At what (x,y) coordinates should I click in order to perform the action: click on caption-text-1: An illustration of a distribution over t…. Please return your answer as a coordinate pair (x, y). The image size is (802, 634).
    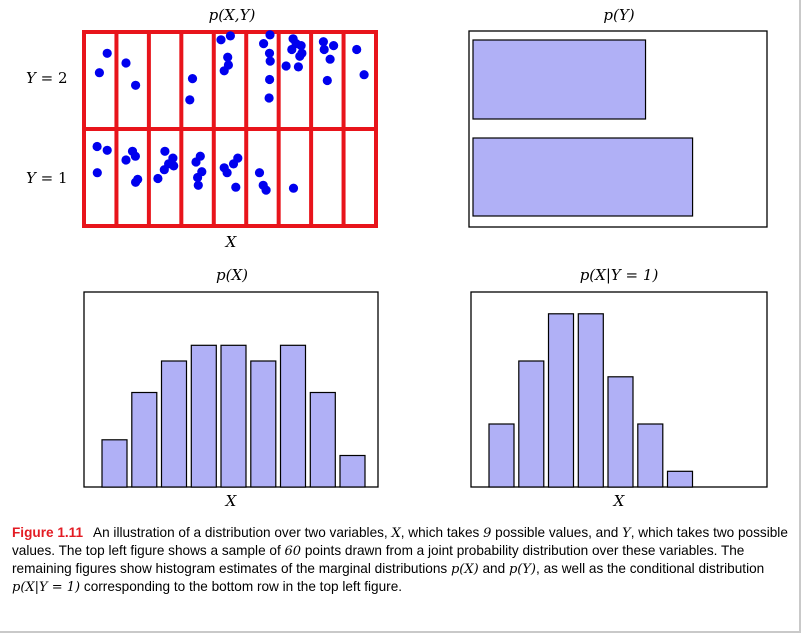
    Looking at the image, I should click on (242, 532).